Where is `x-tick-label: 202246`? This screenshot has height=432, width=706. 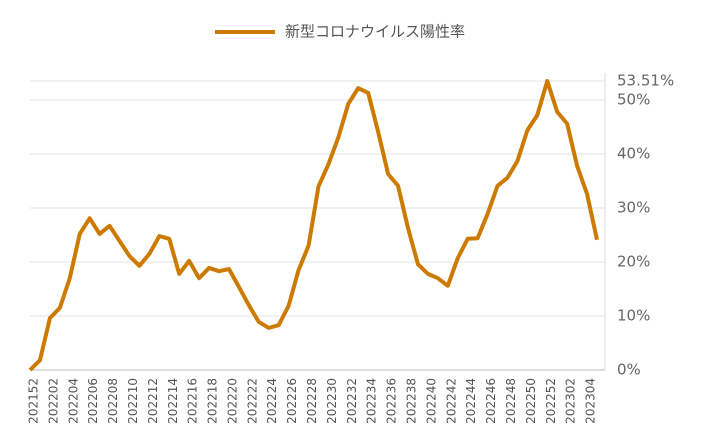
x-tick-label: 202246 is located at coordinates (491, 401).